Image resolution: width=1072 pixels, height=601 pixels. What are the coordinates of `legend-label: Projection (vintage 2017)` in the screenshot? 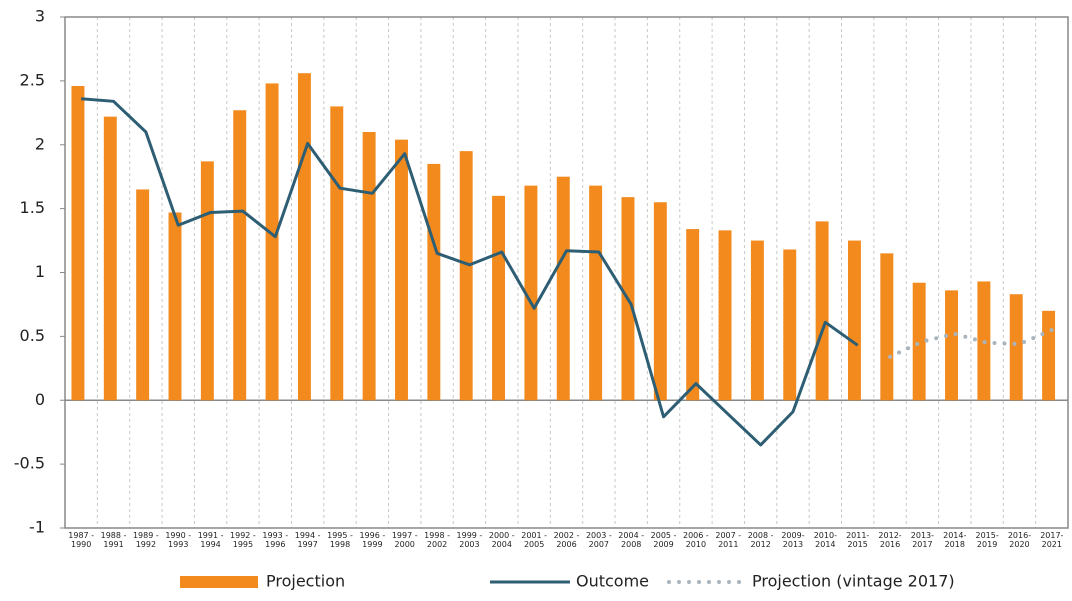 It's located at (853, 581).